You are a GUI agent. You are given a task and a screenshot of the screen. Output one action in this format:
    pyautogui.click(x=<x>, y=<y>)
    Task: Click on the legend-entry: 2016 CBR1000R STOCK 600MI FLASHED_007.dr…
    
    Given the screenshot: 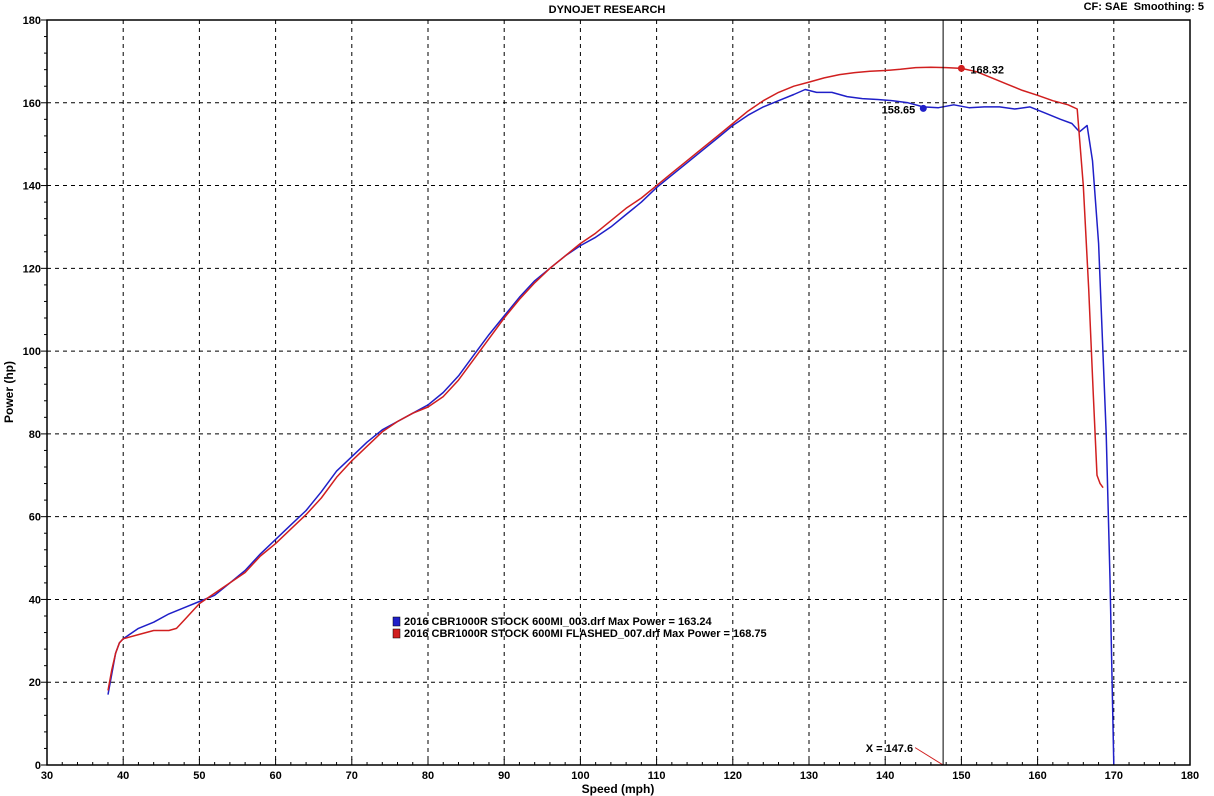 What is the action you would take?
    pyautogui.click(x=585, y=634)
    